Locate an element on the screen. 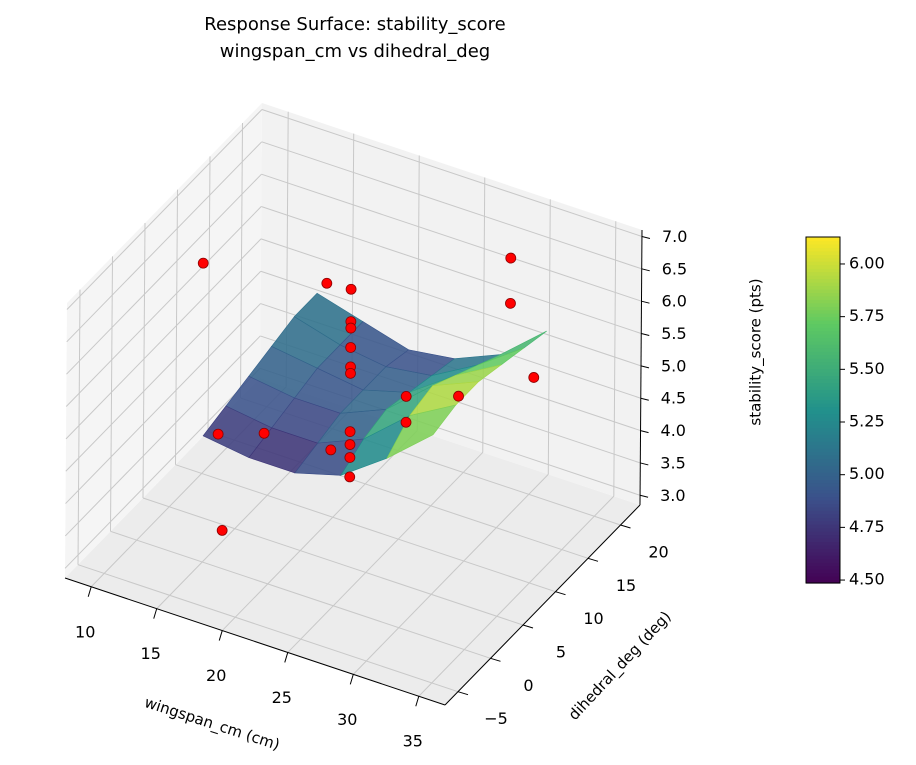 Image resolution: width=916 pixels, height=765 pixels. z-tick-label: 5.5 is located at coordinates (673, 333).